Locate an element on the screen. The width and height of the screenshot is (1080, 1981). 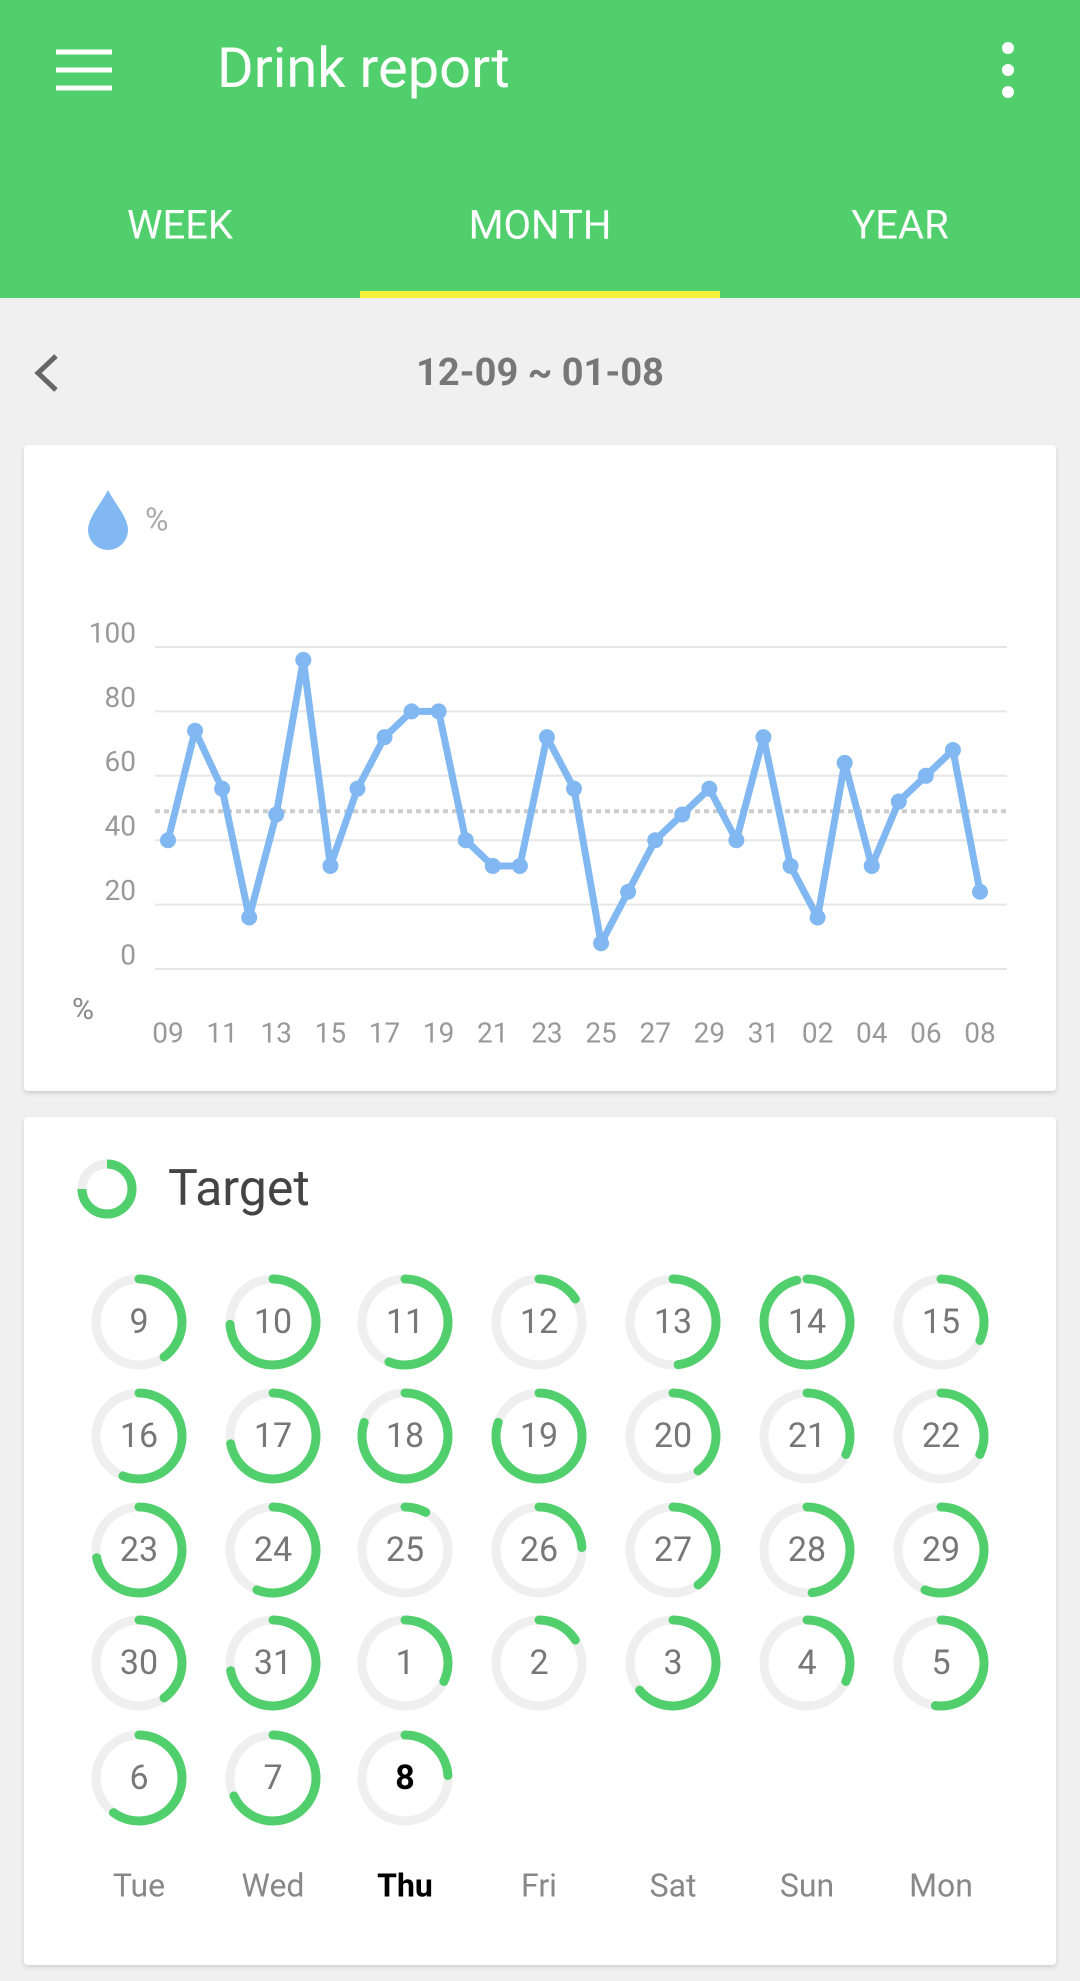
tab: WEEK is located at coordinates (180, 225).